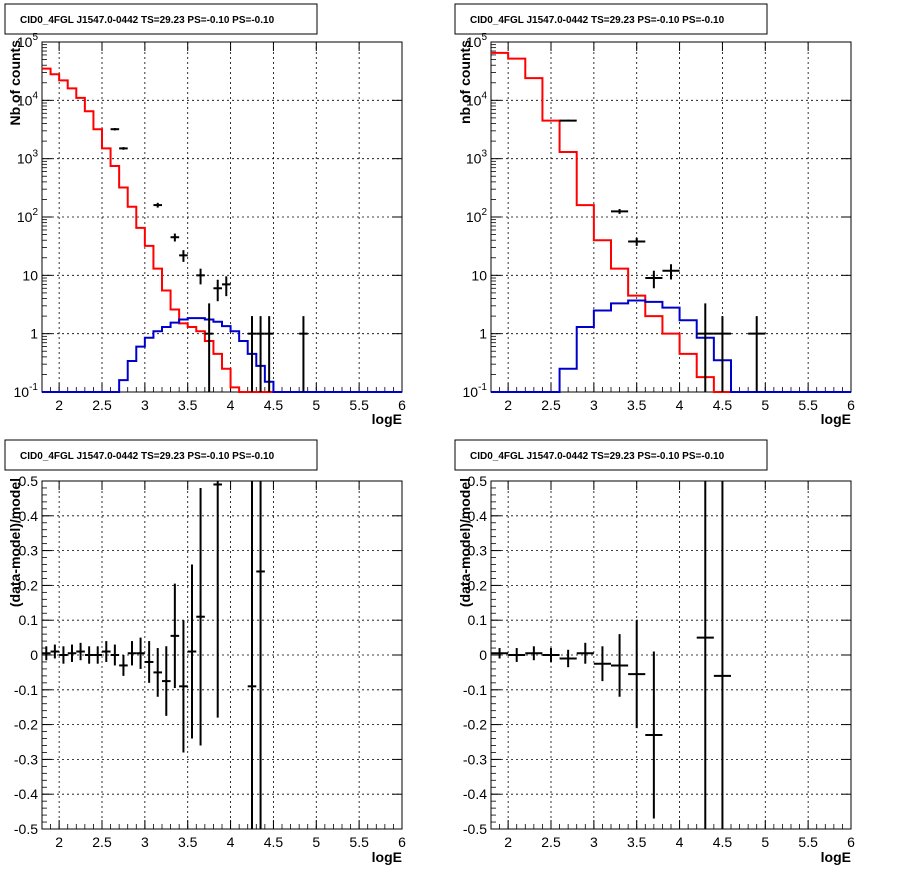 This screenshot has height=880, width=898. What do you see at coordinates (29, 620) in the screenshot?
I see `p3-ytick-label-6: 0.1` at bounding box center [29, 620].